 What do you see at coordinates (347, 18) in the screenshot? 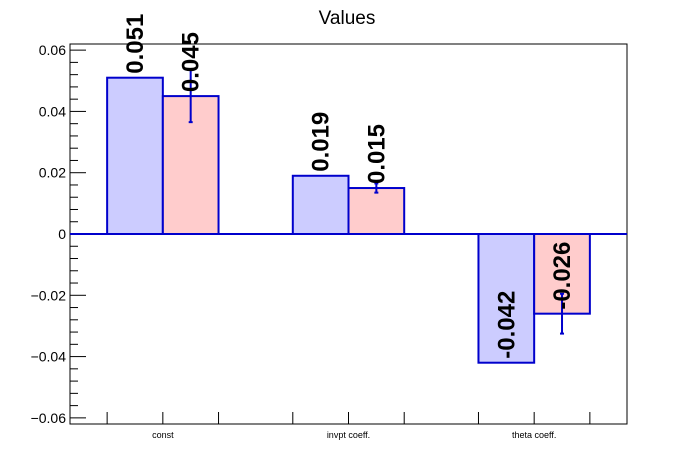
I see `chart-title: Values` at bounding box center [347, 18].